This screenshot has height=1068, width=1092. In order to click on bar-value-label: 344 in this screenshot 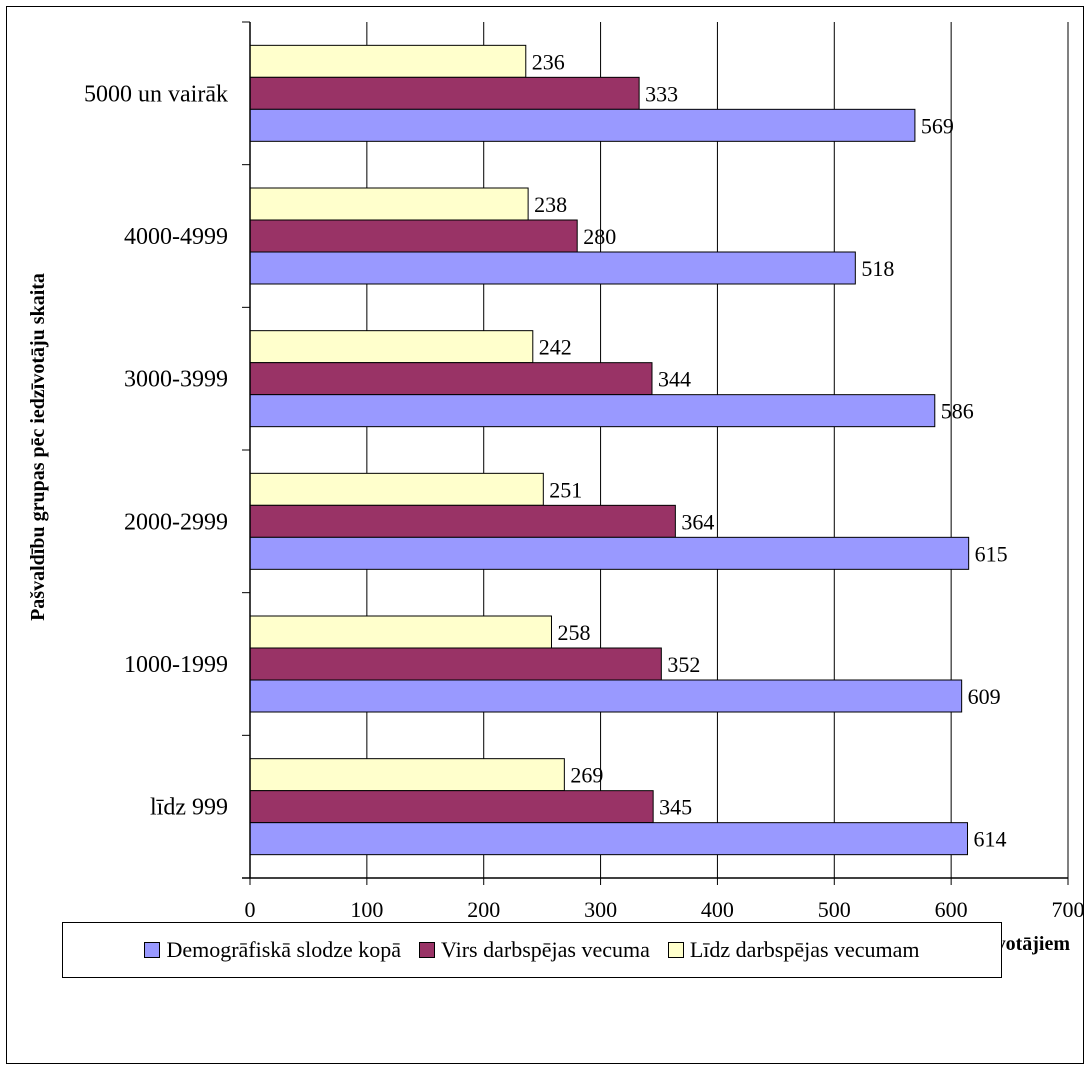, I will do `click(674, 379)`.